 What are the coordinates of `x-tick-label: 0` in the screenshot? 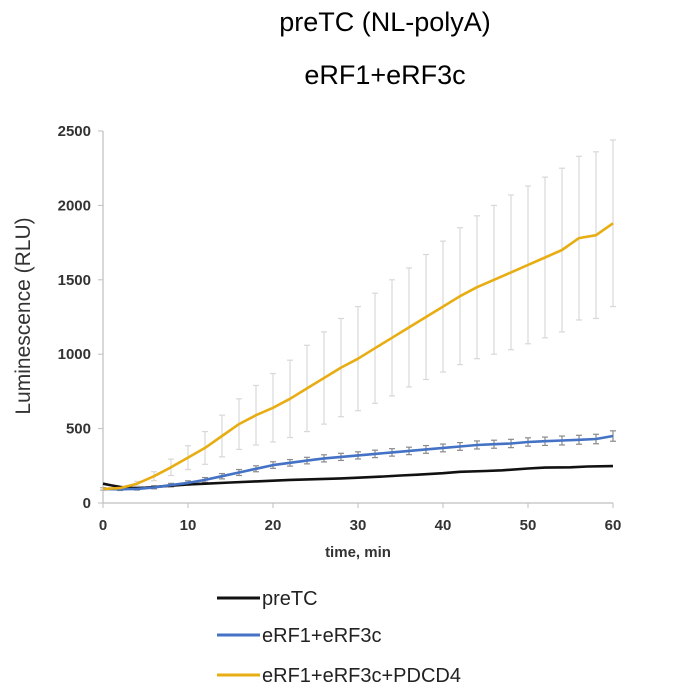 It's located at (103, 525).